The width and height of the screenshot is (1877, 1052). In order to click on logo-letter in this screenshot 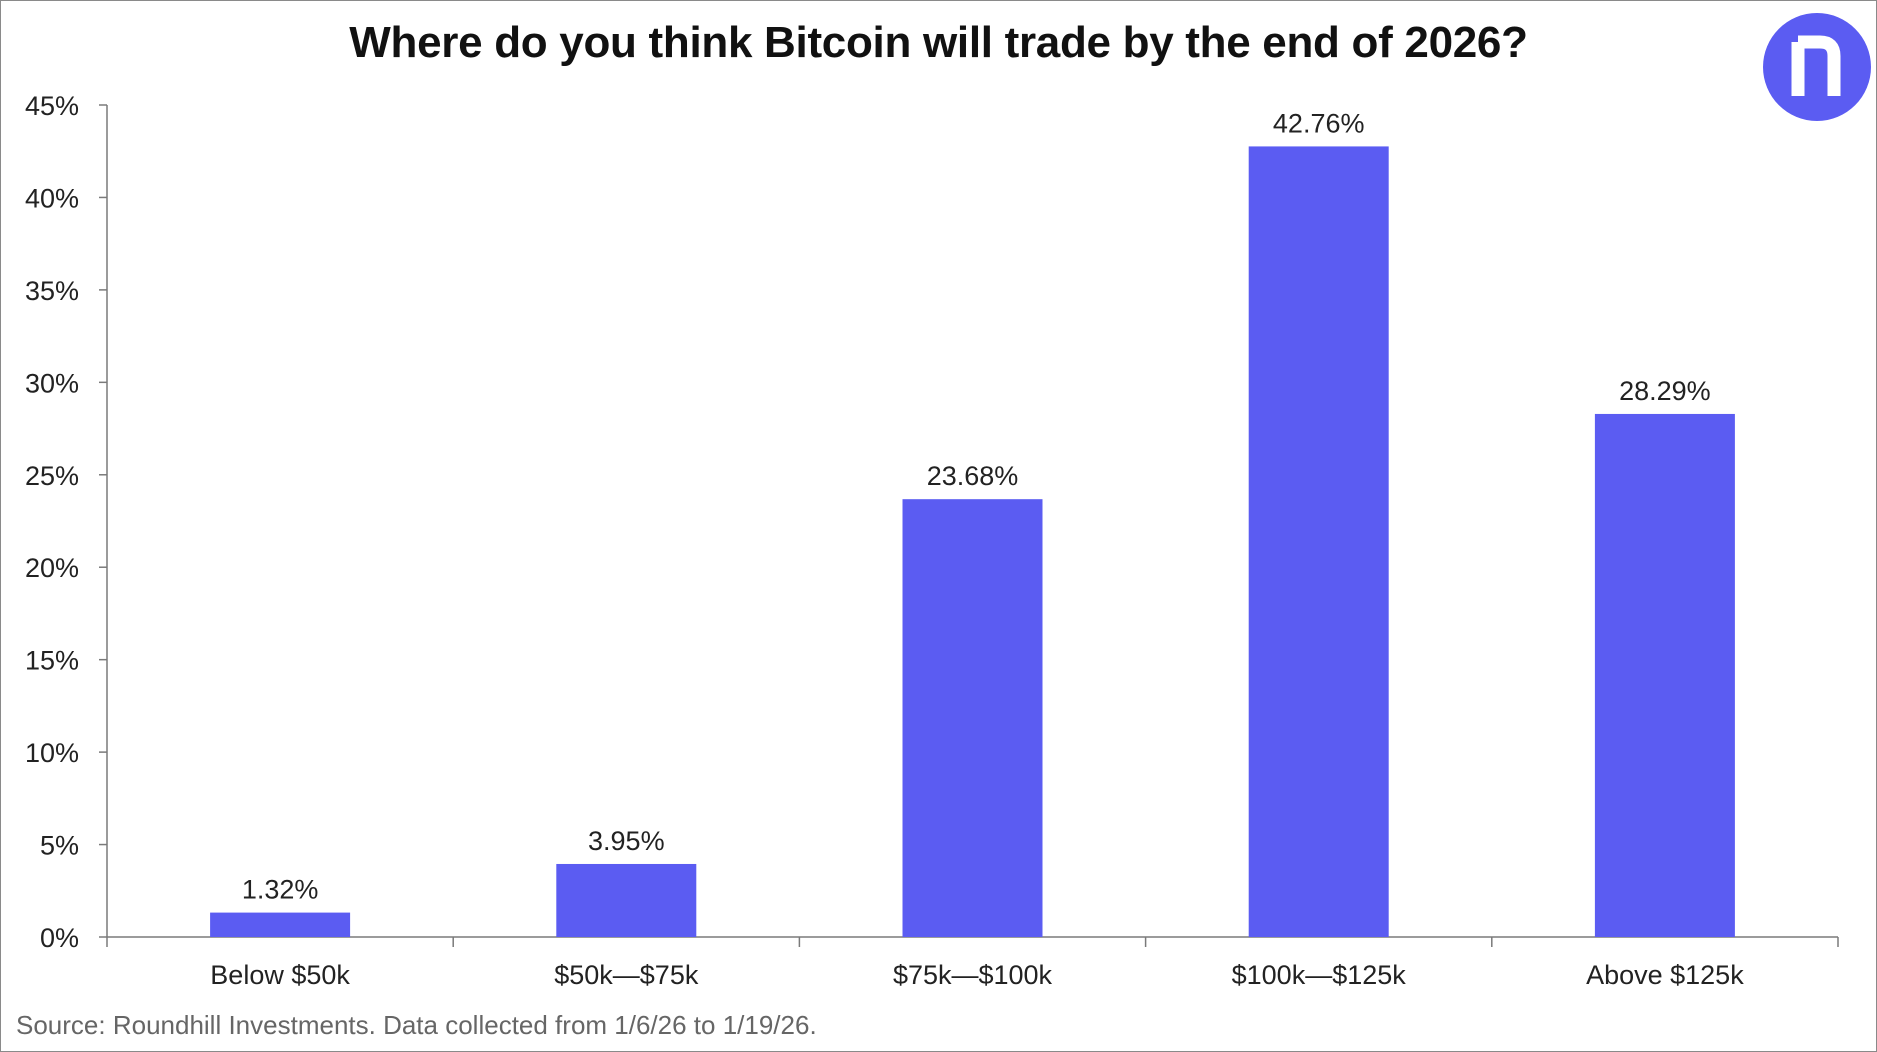, I will do `click(1816, 65)`.